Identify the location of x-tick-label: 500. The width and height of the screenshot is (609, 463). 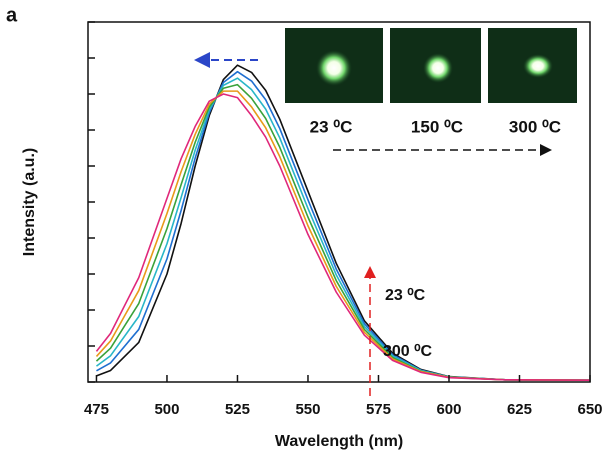
(166, 409).